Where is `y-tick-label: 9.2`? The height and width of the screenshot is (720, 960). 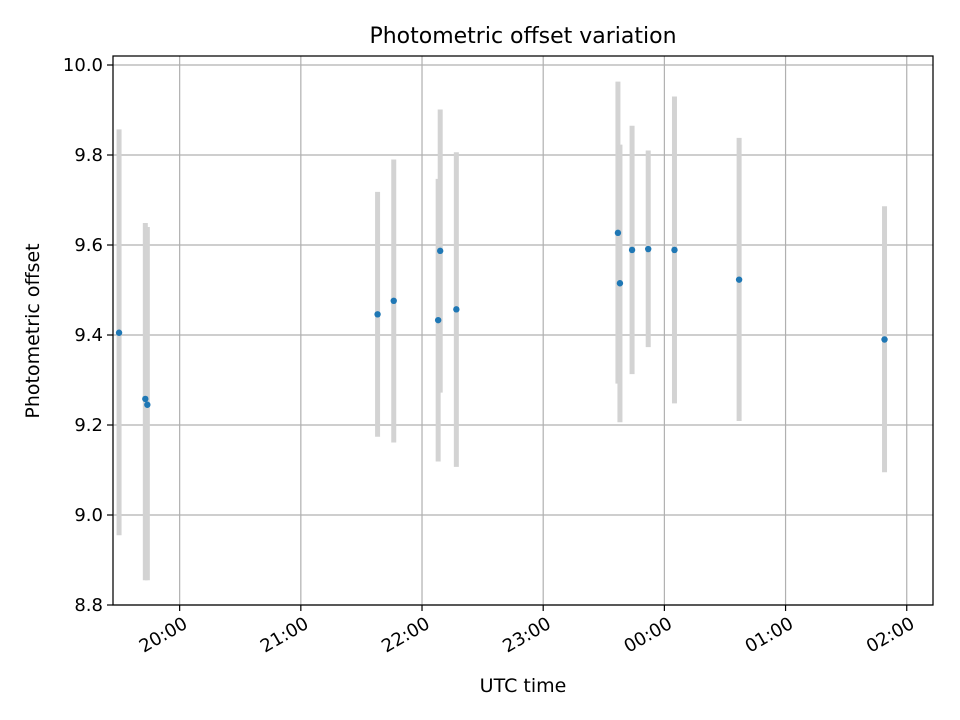
y-tick-label: 9.2 is located at coordinates (88, 425).